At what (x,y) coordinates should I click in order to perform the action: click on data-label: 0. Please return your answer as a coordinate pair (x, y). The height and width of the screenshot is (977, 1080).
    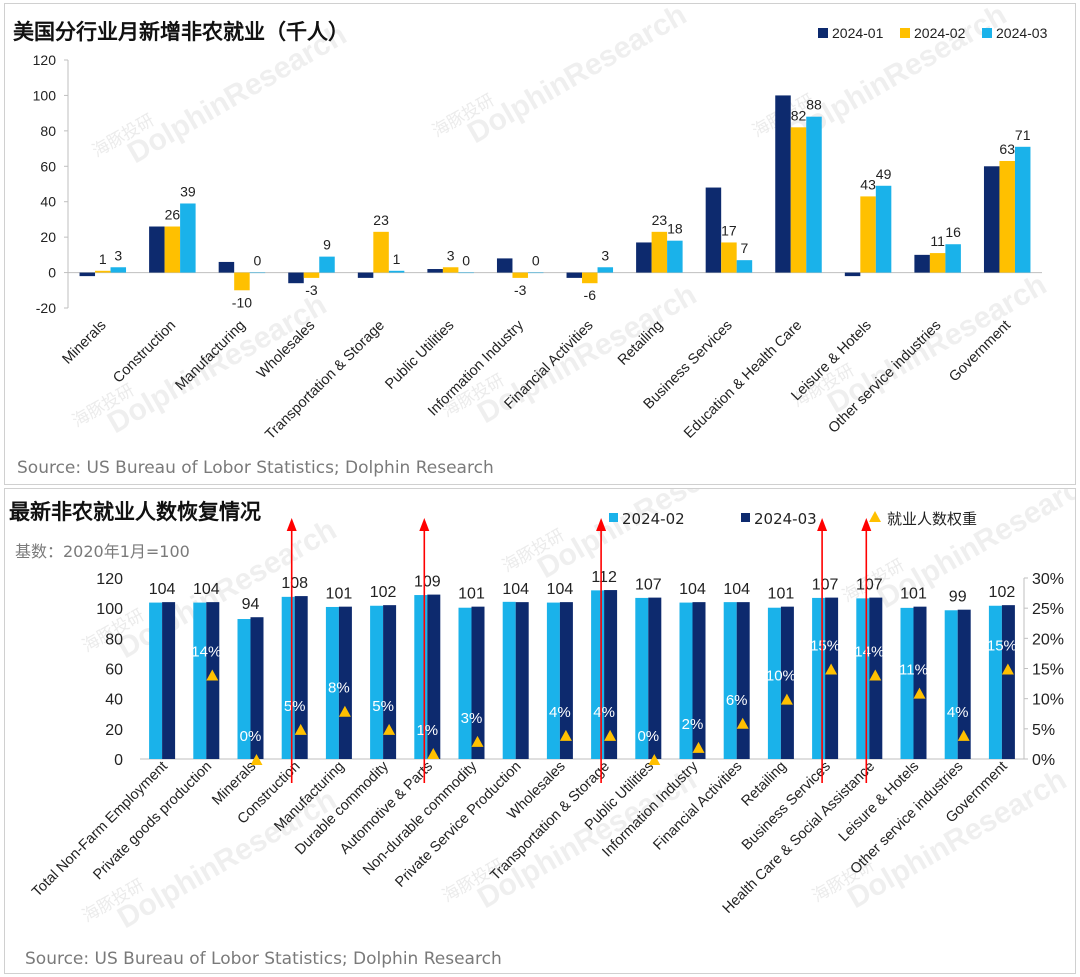
    Looking at the image, I should click on (536, 261).